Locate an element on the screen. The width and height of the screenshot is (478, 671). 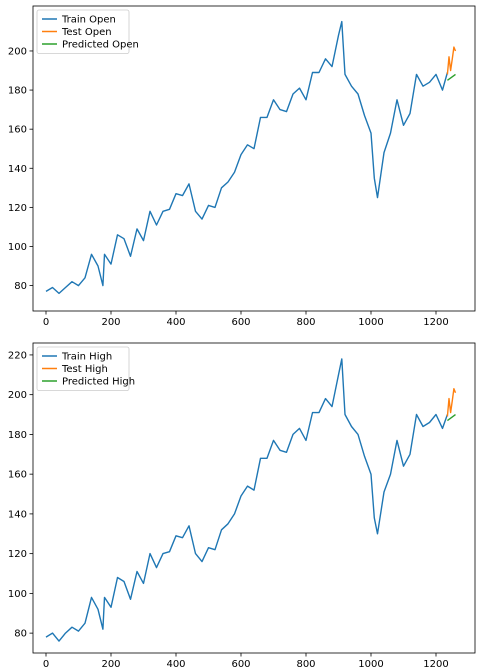
legend-label-test-high: Test High is located at coordinates (84, 369).